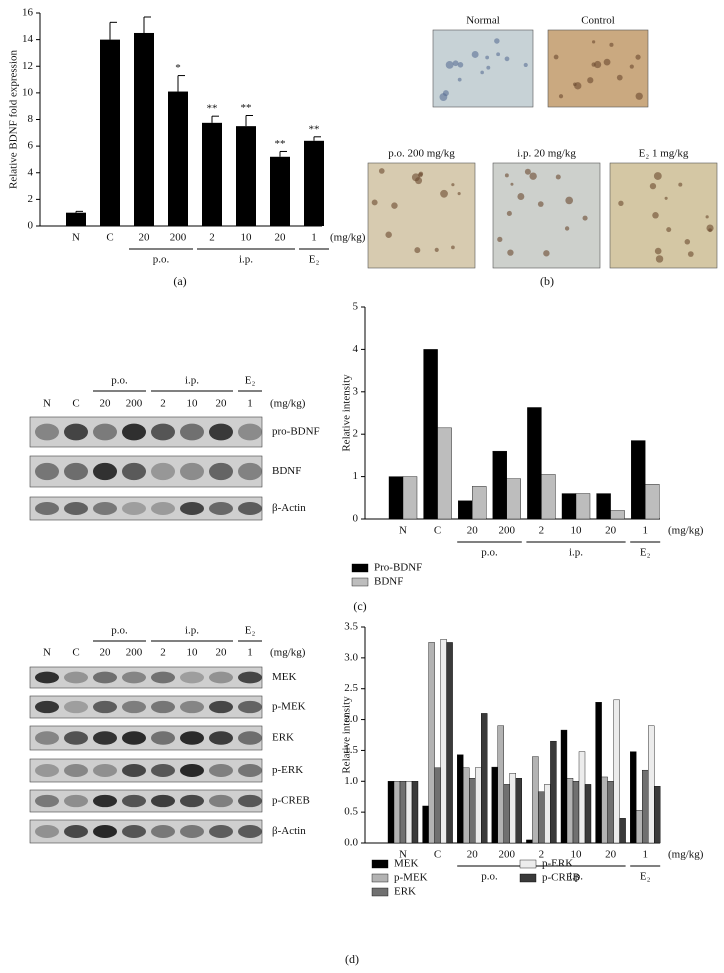 Image resolution: width=724 pixels, height=973 pixels. Describe the element at coordinates (388, 582) in the screenshot. I see `legend-label: BDNF` at that location.